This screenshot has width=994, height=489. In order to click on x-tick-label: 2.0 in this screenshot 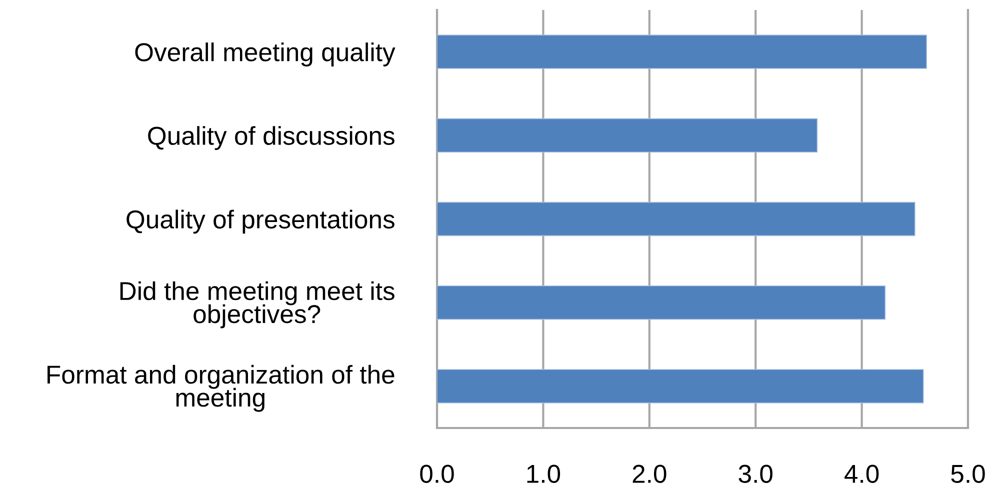, I will do `click(649, 473)`.